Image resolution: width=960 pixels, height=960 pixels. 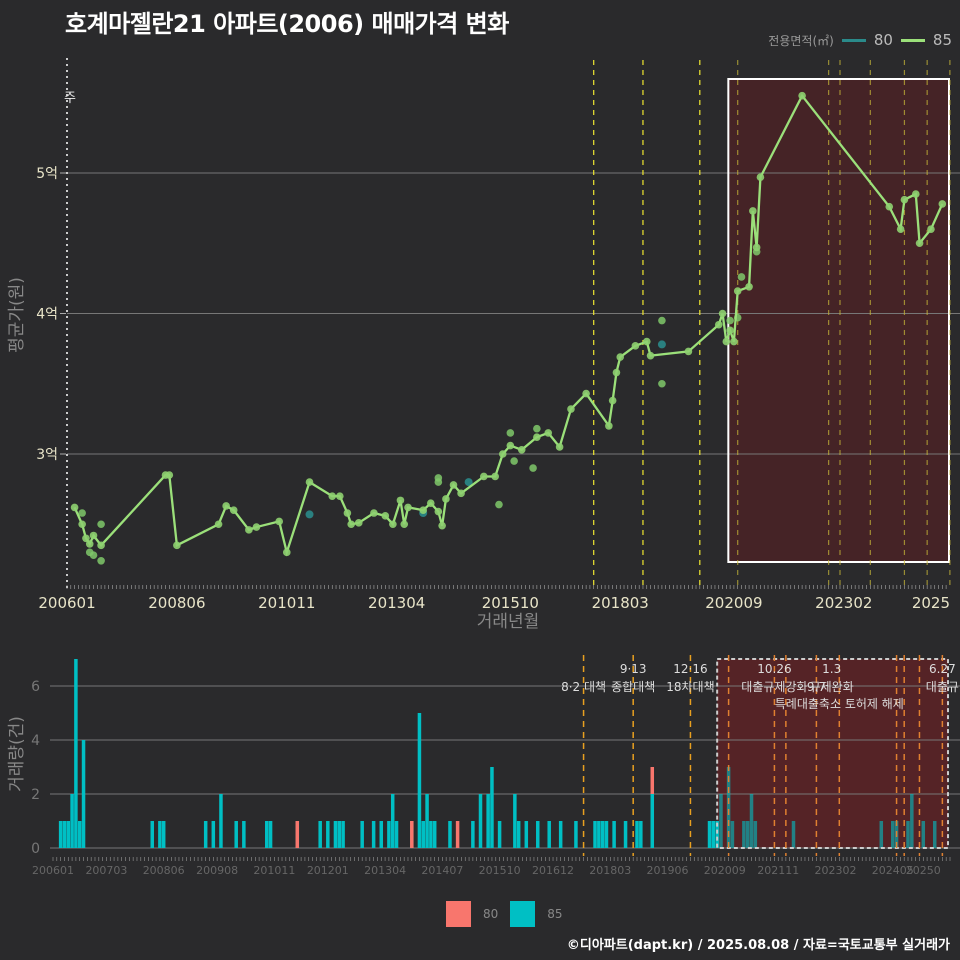 What do you see at coordinates (801, 40) in the screenshot?
I see `legend-title: 전용면적(㎡)` at bounding box center [801, 40].